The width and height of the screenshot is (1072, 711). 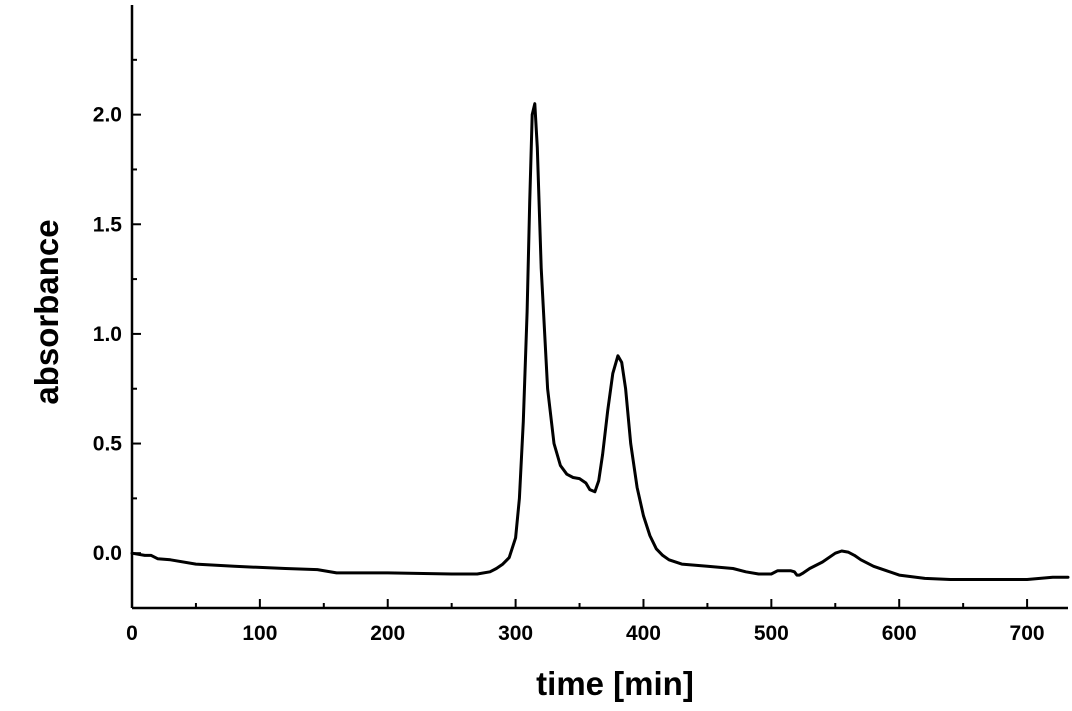 I want to click on y-tick-label: 0.5, so click(x=108, y=444).